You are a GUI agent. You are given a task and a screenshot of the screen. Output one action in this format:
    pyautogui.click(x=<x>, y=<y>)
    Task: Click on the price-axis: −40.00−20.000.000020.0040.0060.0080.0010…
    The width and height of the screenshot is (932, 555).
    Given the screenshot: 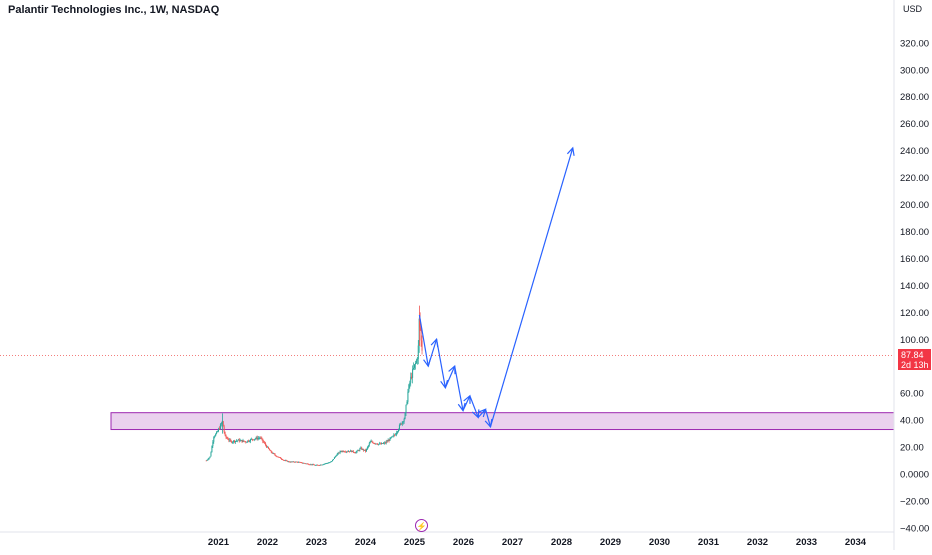 What is the action you would take?
    pyautogui.click(x=911, y=275)
    